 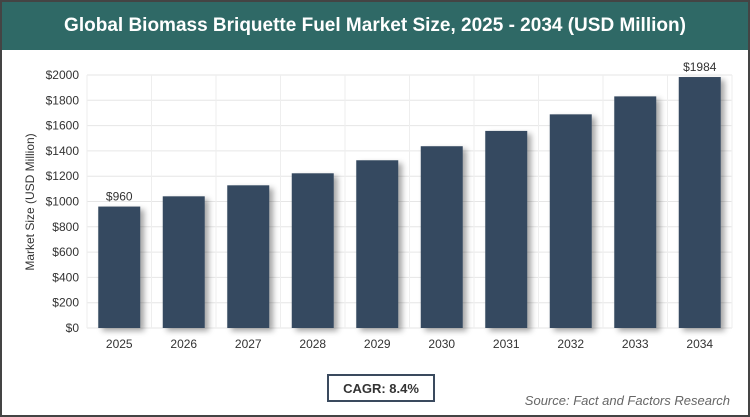 What do you see at coordinates (377, 344) in the screenshot?
I see `x-tick-label: 2029` at bounding box center [377, 344].